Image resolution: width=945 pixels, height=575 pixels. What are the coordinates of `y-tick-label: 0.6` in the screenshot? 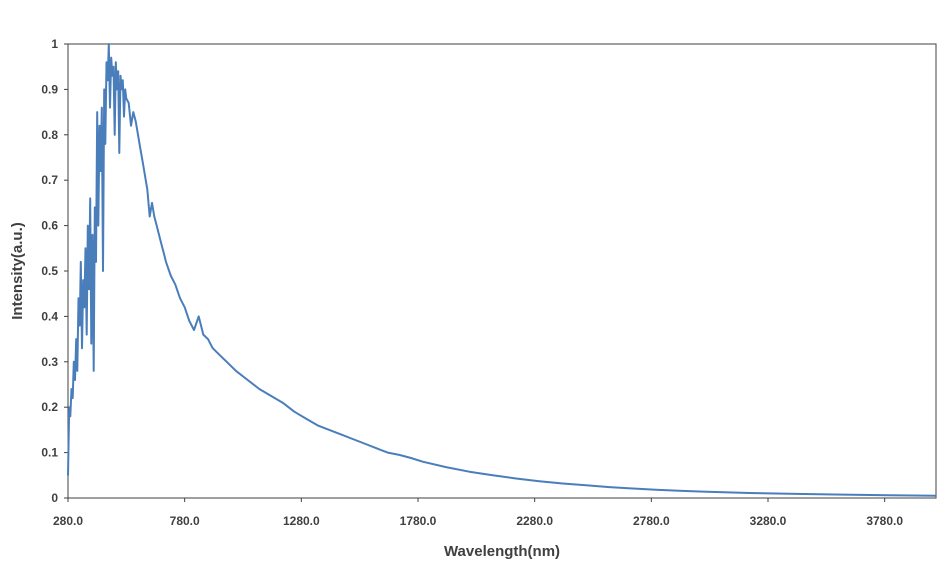 It's located at (49, 226).